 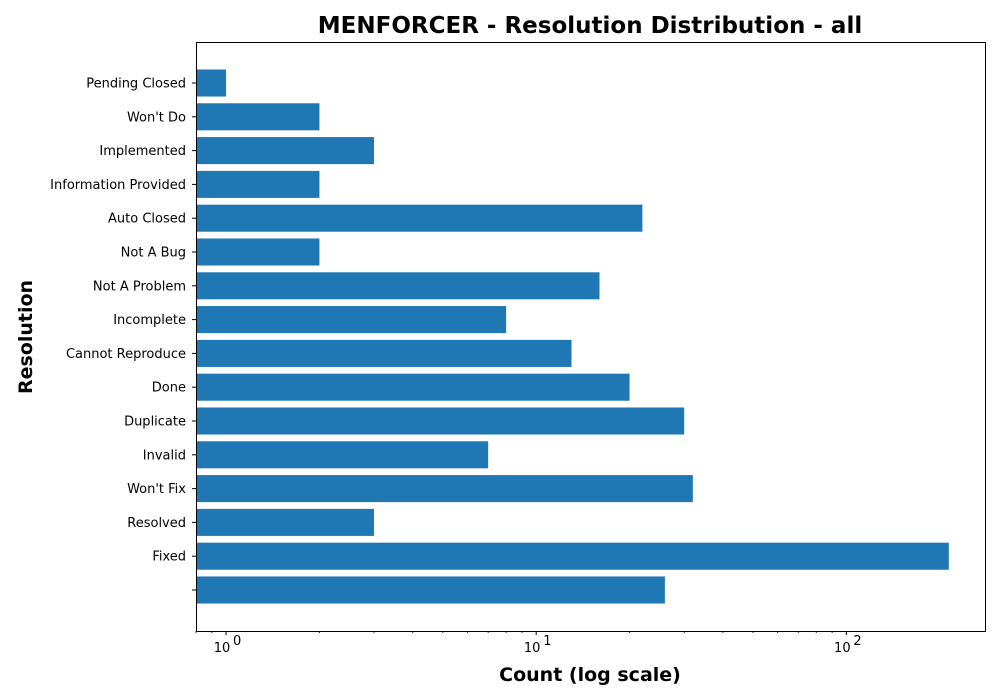 I want to click on x-axis-label: Count (log scale), so click(x=590, y=675).